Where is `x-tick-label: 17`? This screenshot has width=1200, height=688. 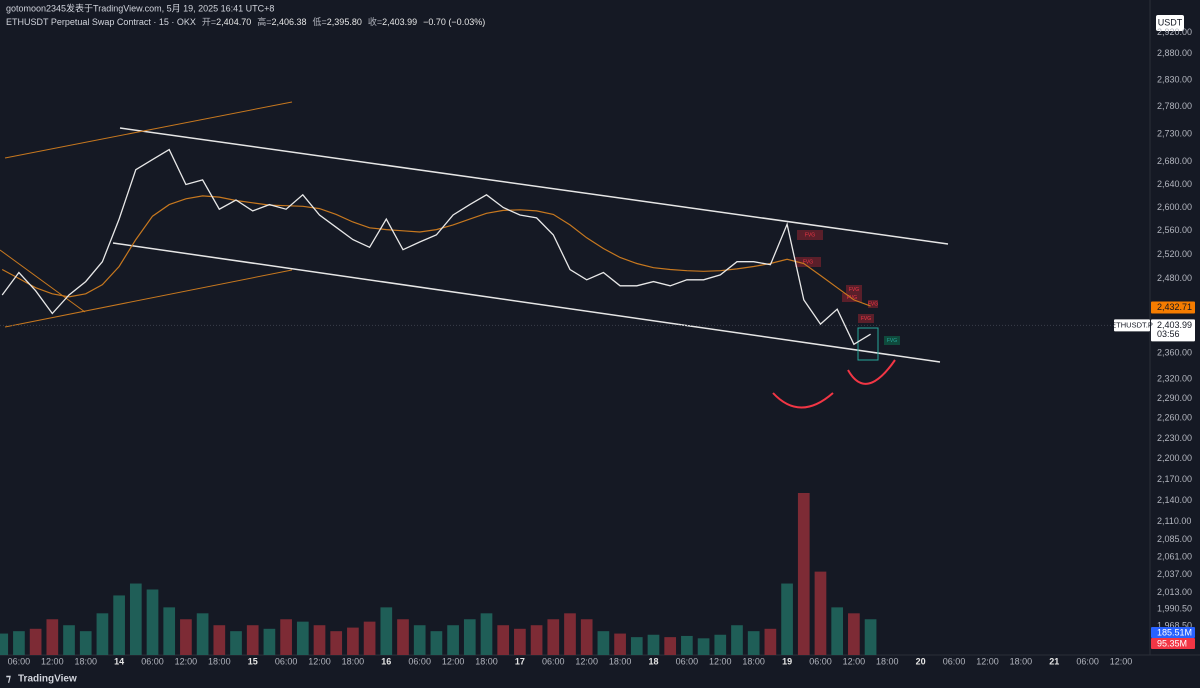 x-tick-label: 17 is located at coordinates (520, 661).